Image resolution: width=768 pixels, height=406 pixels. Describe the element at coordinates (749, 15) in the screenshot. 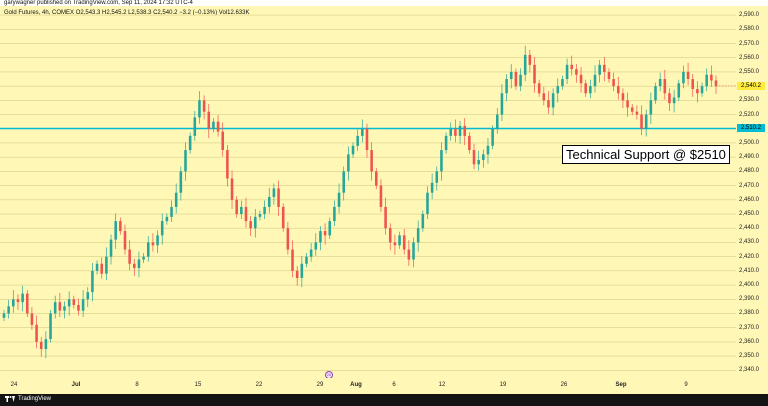

I see `price-tick-label: 2,590.0` at that location.